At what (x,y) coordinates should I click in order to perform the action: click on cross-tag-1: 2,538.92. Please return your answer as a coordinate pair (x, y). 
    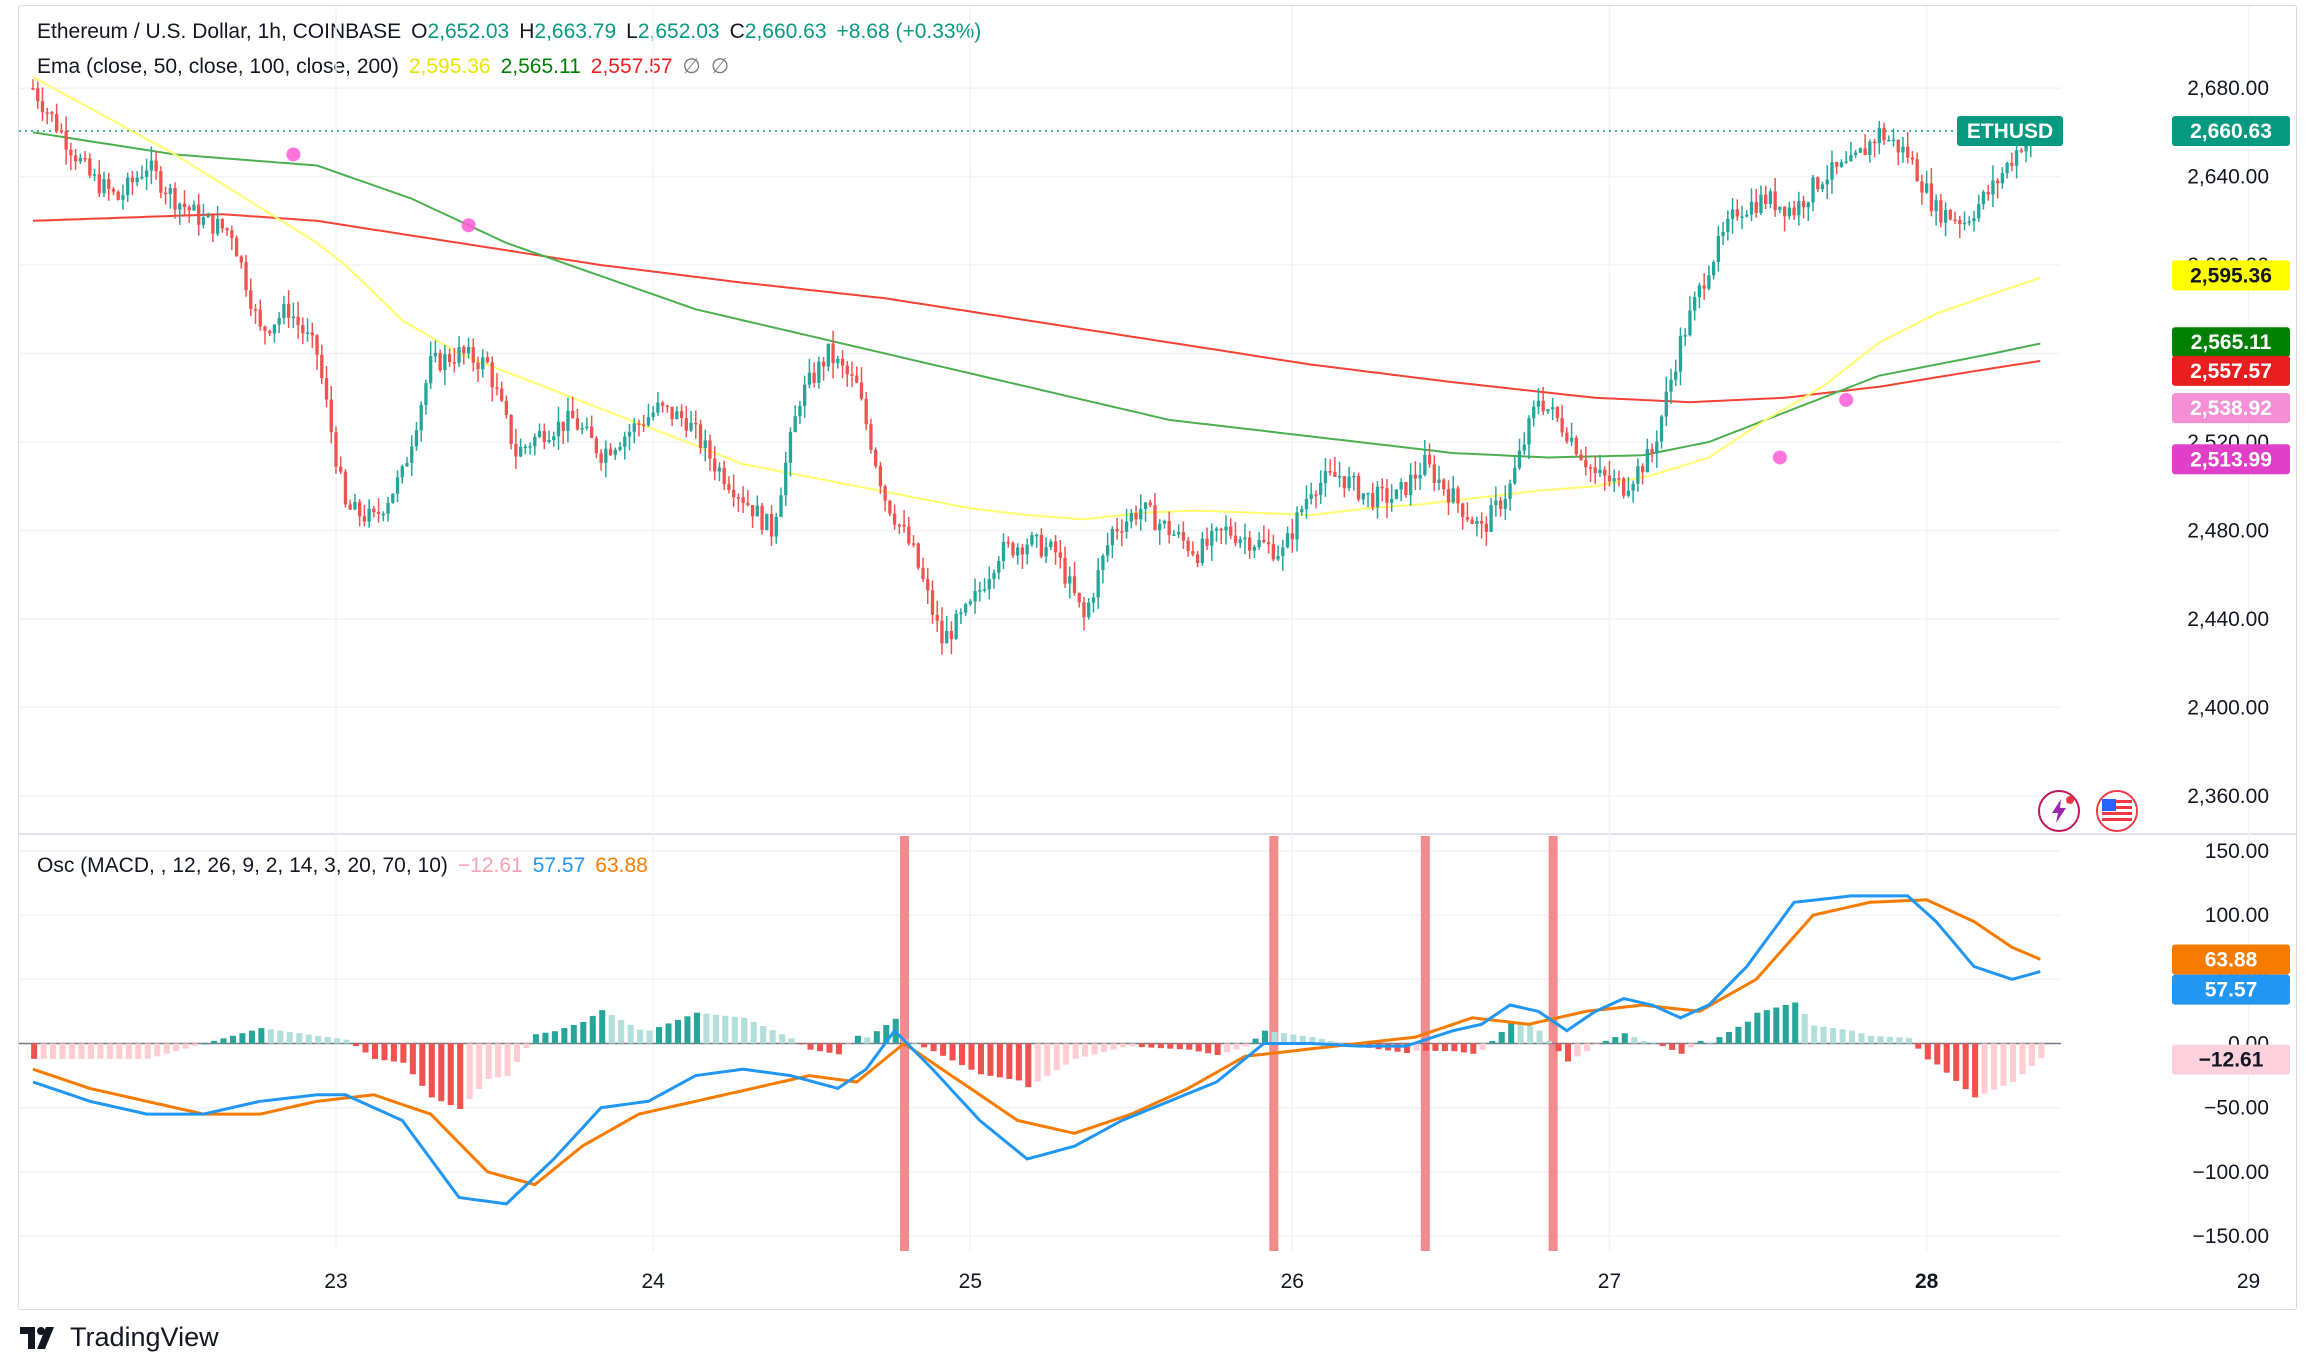
    Looking at the image, I should click on (2231, 408).